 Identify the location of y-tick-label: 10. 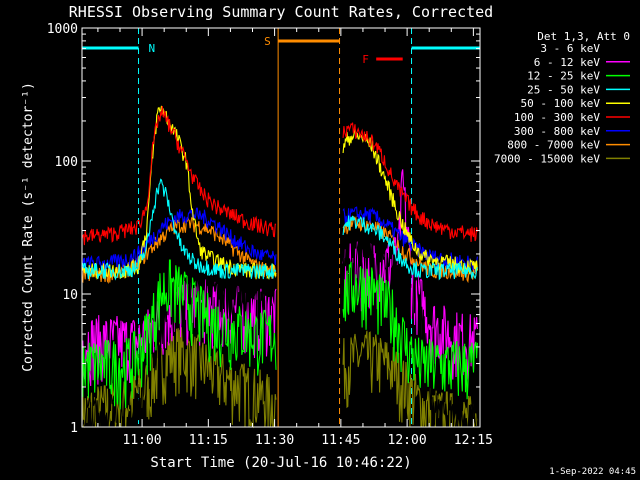
(70, 295).